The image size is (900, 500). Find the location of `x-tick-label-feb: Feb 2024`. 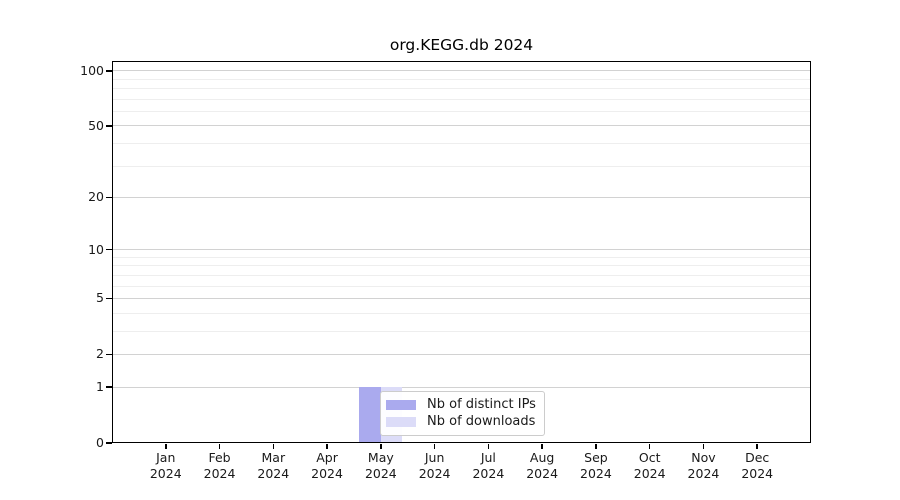

x-tick-label-feb: Feb 2024 is located at coordinates (220, 466).